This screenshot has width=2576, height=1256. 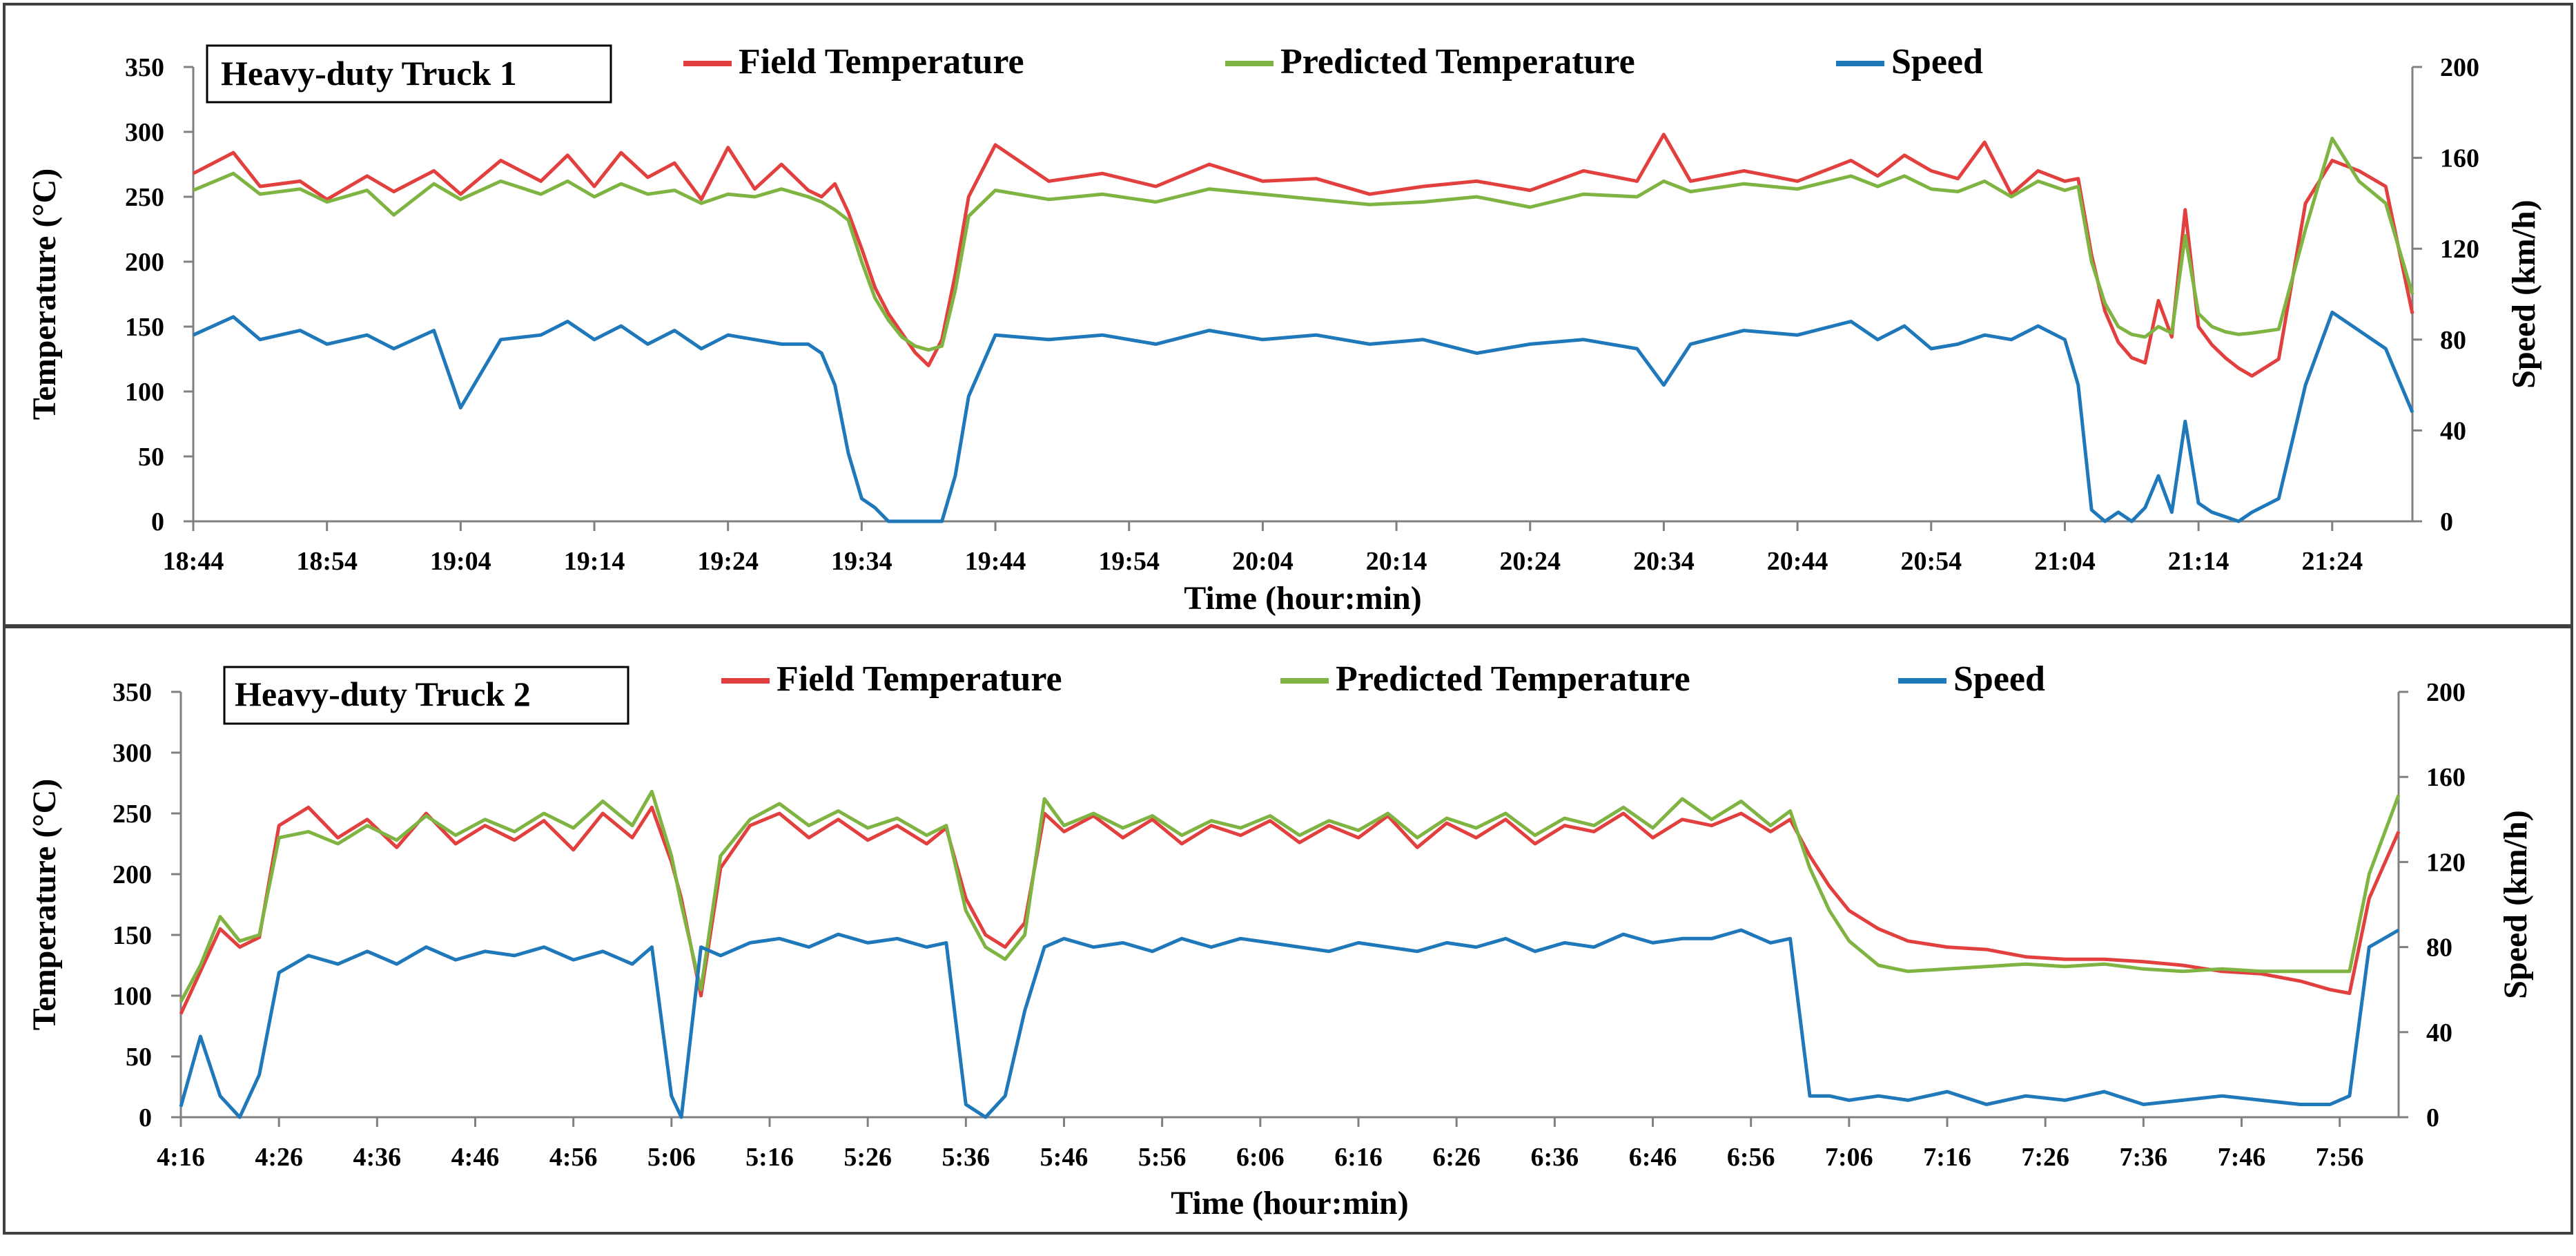 I want to click on x-tick-label: 6:56, so click(x=1751, y=1157).